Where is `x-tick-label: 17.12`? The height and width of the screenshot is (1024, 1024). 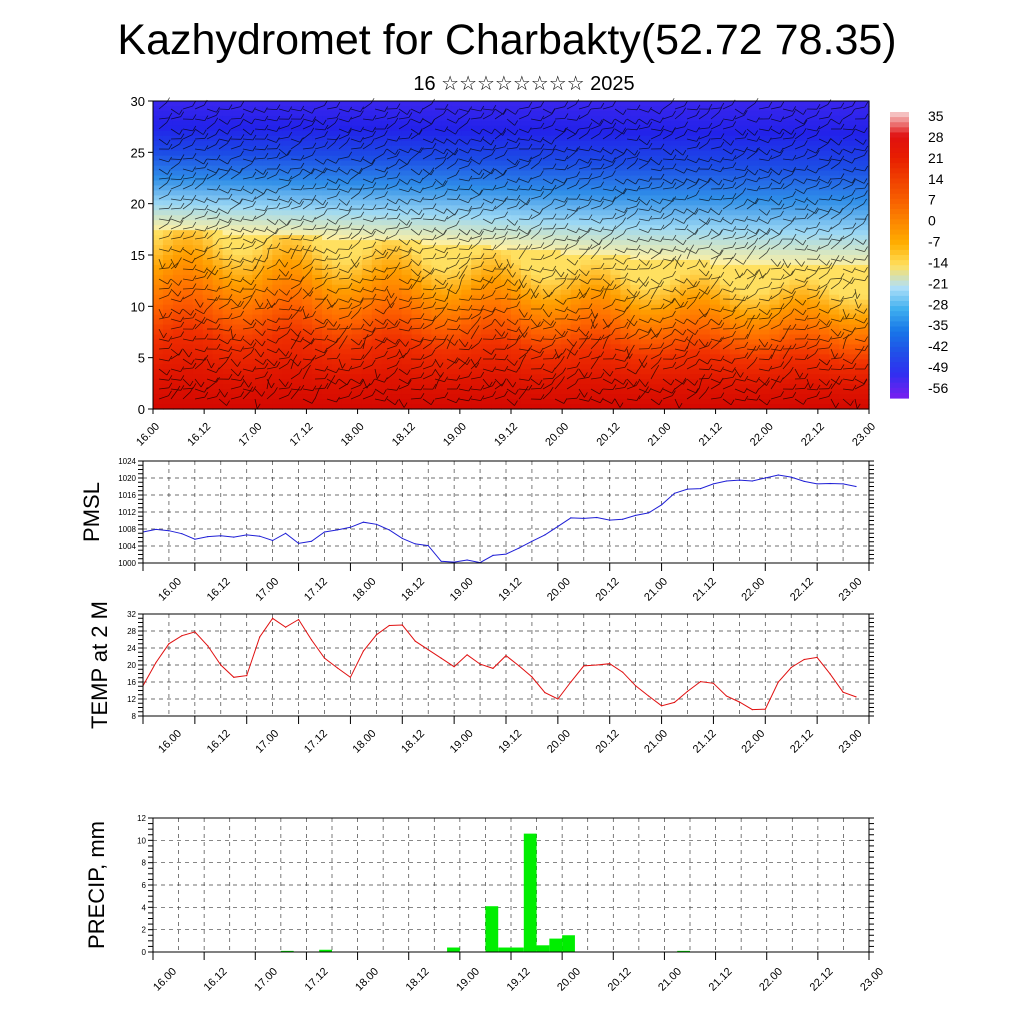
x-tick-label: 17.12 is located at coordinates (302, 435).